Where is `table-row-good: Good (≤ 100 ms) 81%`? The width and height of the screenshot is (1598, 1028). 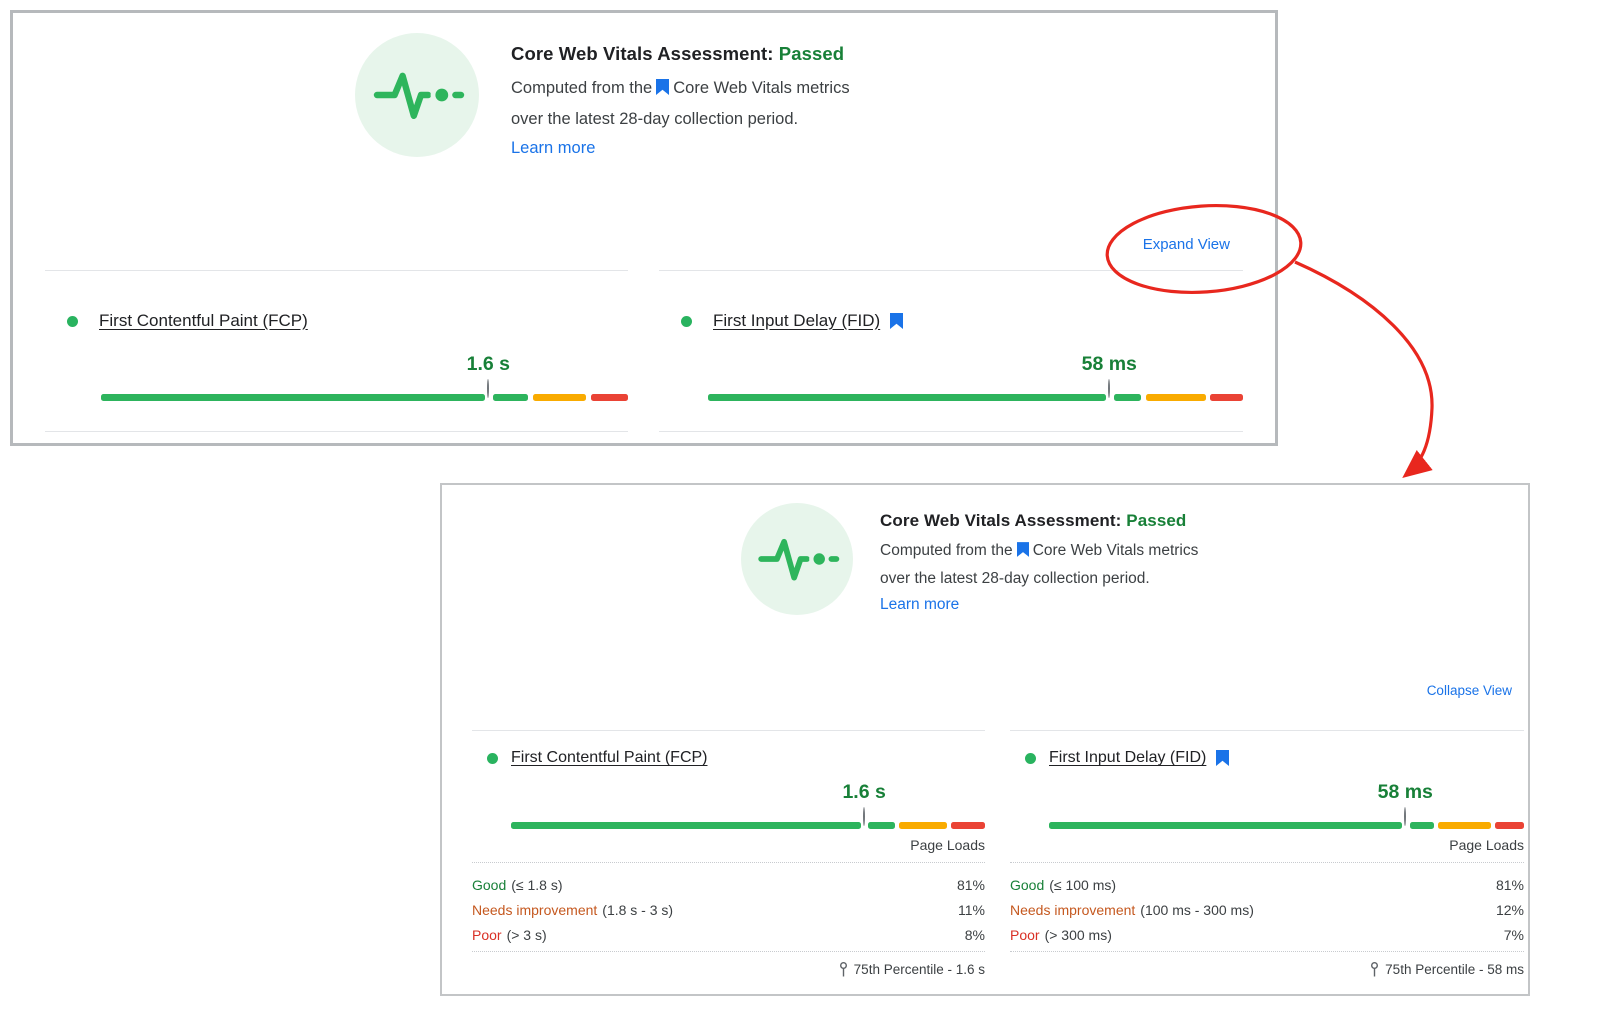 table-row-good: Good (≤ 100 ms) 81% is located at coordinates (1267, 885).